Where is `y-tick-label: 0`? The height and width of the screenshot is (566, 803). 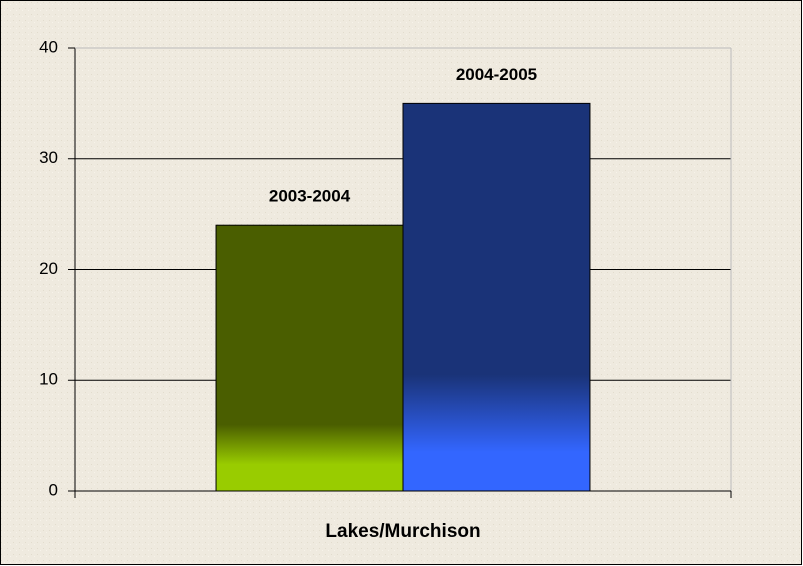 y-tick-label: 0 is located at coordinates (53, 489).